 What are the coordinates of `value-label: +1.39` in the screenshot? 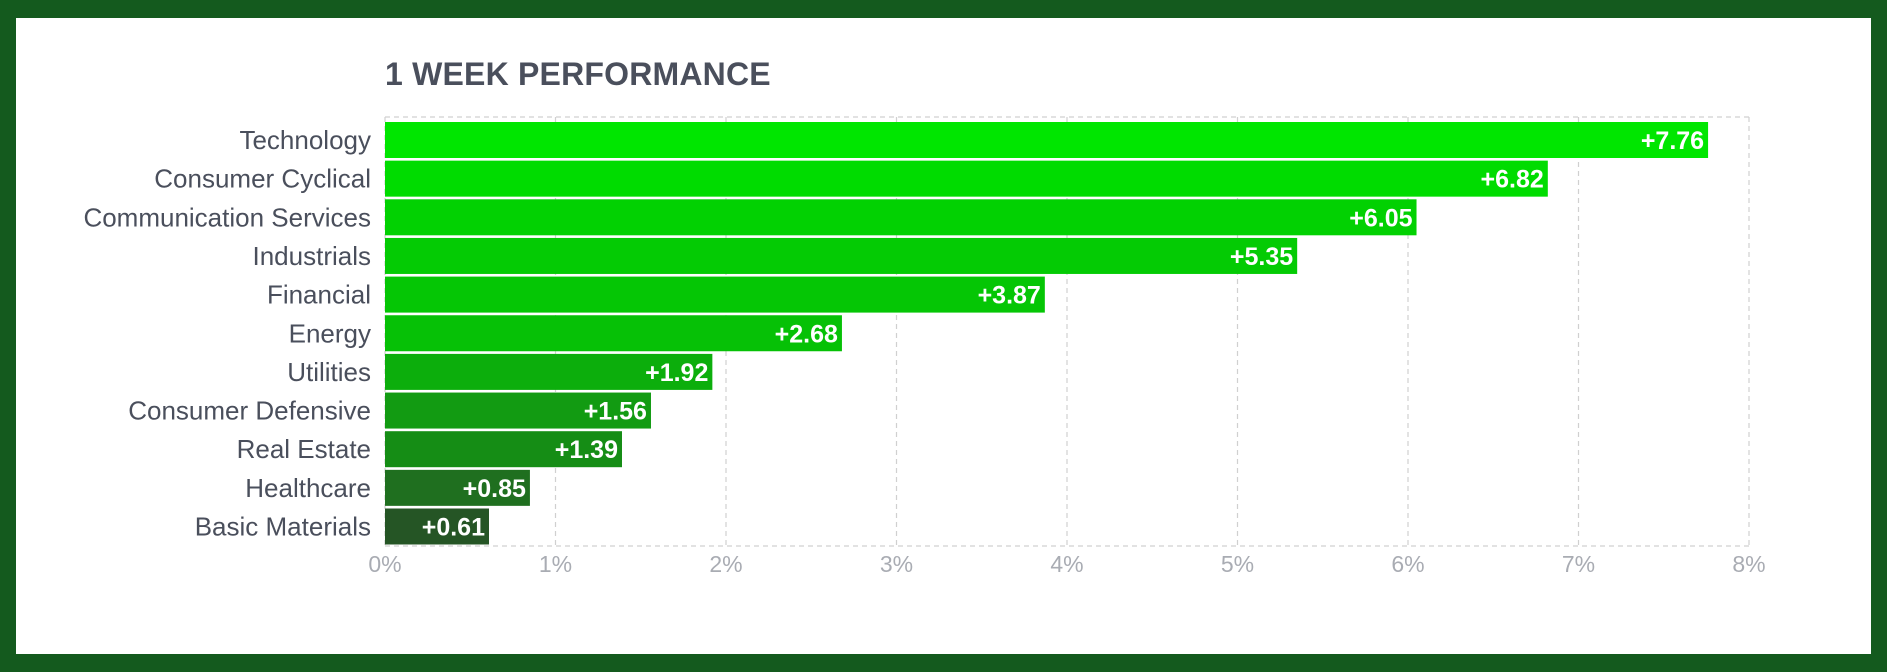 It's located at (586, 450).